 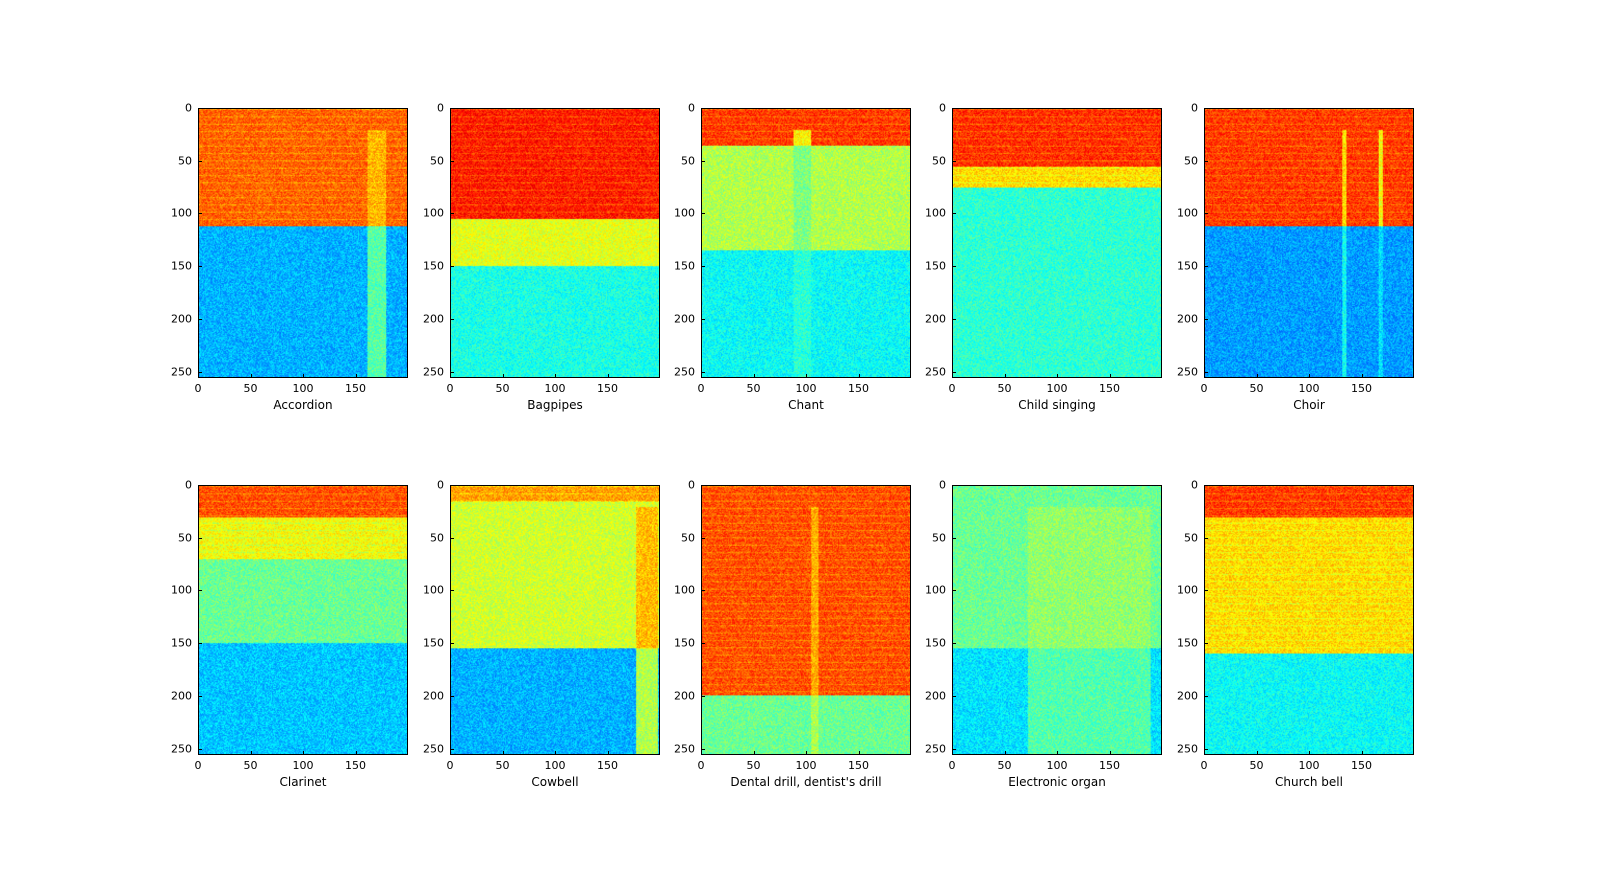 I want to click on spectrogram-panel: 0 50 100 150 200 250 0 50 100 150 Choir, so click(x=1294, y=269).